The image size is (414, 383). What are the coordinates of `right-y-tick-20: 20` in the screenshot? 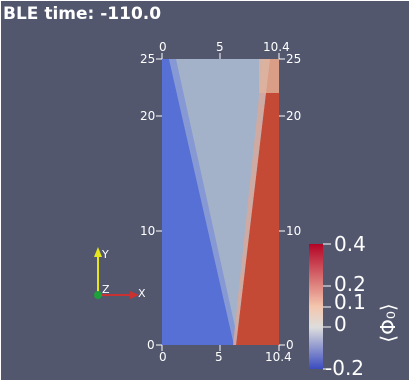 It's located at (293, 116).